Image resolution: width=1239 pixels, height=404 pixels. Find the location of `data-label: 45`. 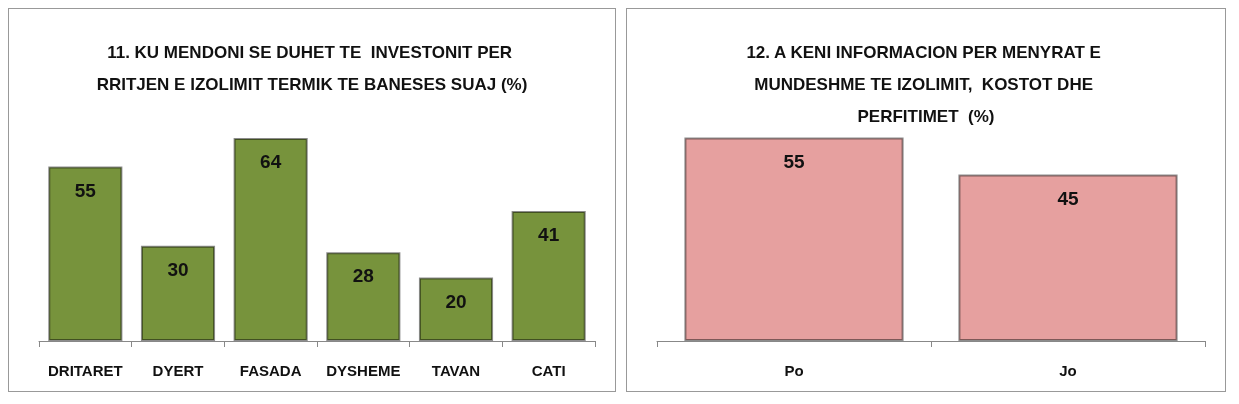

data-label: 45 is located at coordinates (1068, 198).